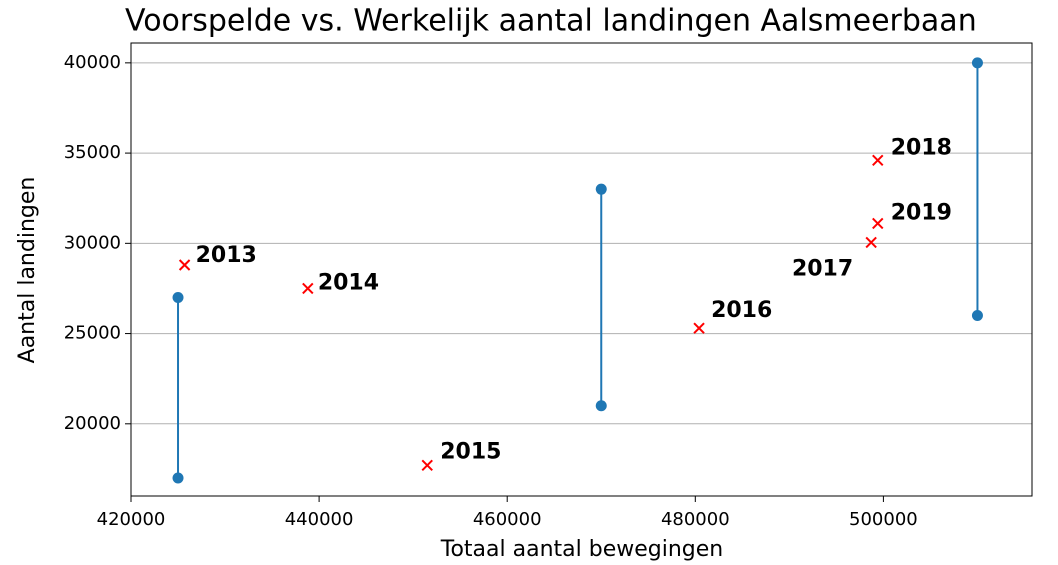 The height and width of the screenshot is (565, 1058). I want to click on x-tick-label: 420000, so click(131, 519).